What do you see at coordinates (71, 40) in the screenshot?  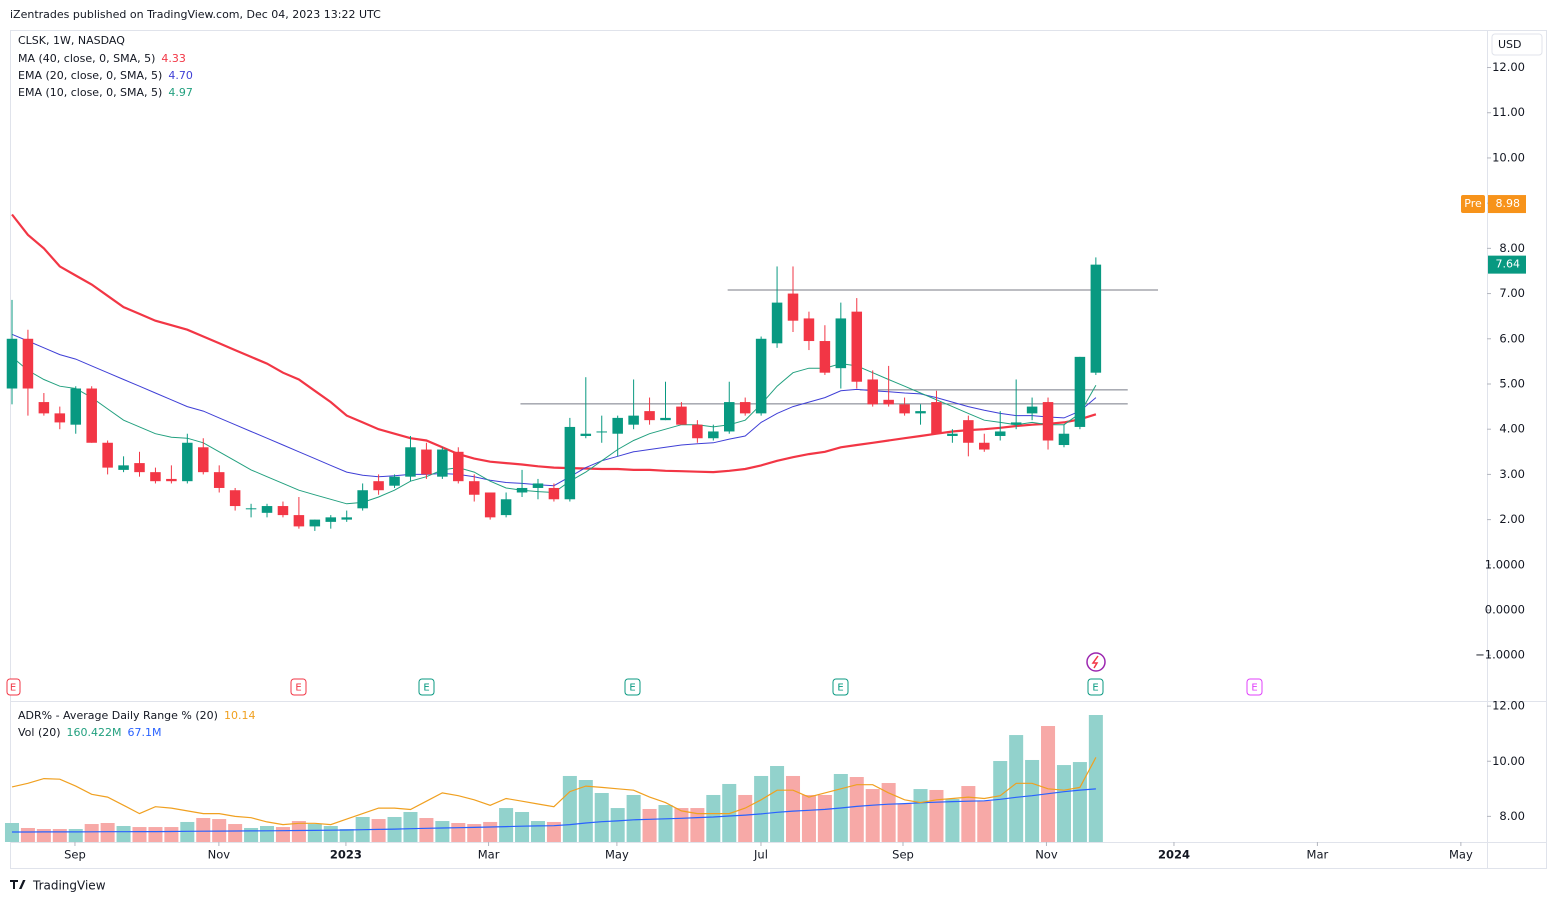 I see `symbol-legend: CLSK, 1W, NASDAQ` at bounding box center [71, 40].